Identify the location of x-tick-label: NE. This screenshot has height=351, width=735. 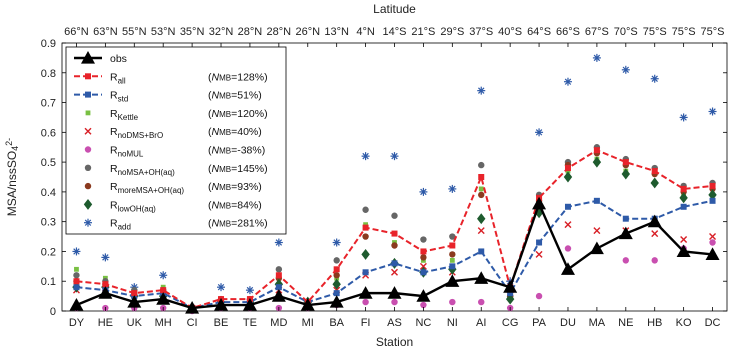
(625, 323).